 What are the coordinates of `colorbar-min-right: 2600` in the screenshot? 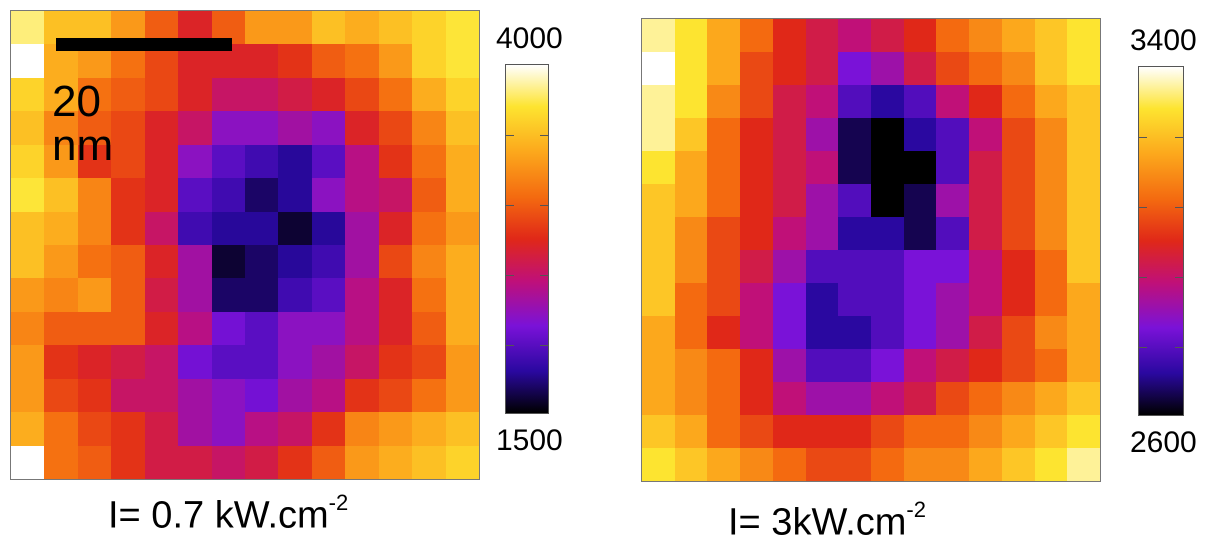 It's located at (1163, 442).